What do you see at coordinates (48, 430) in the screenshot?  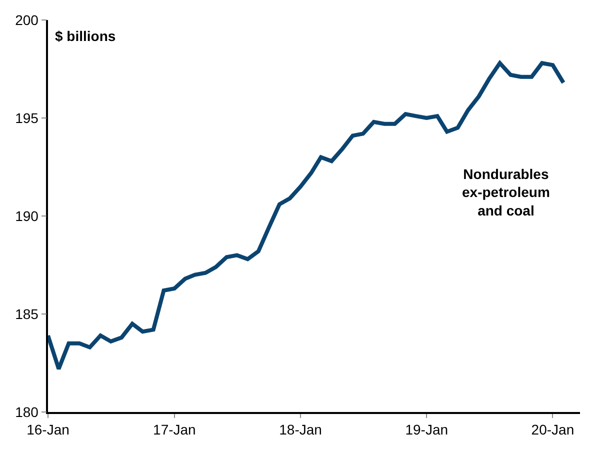 I see `x-tick-label: 16-Jan` at bounding box center [48, 430].